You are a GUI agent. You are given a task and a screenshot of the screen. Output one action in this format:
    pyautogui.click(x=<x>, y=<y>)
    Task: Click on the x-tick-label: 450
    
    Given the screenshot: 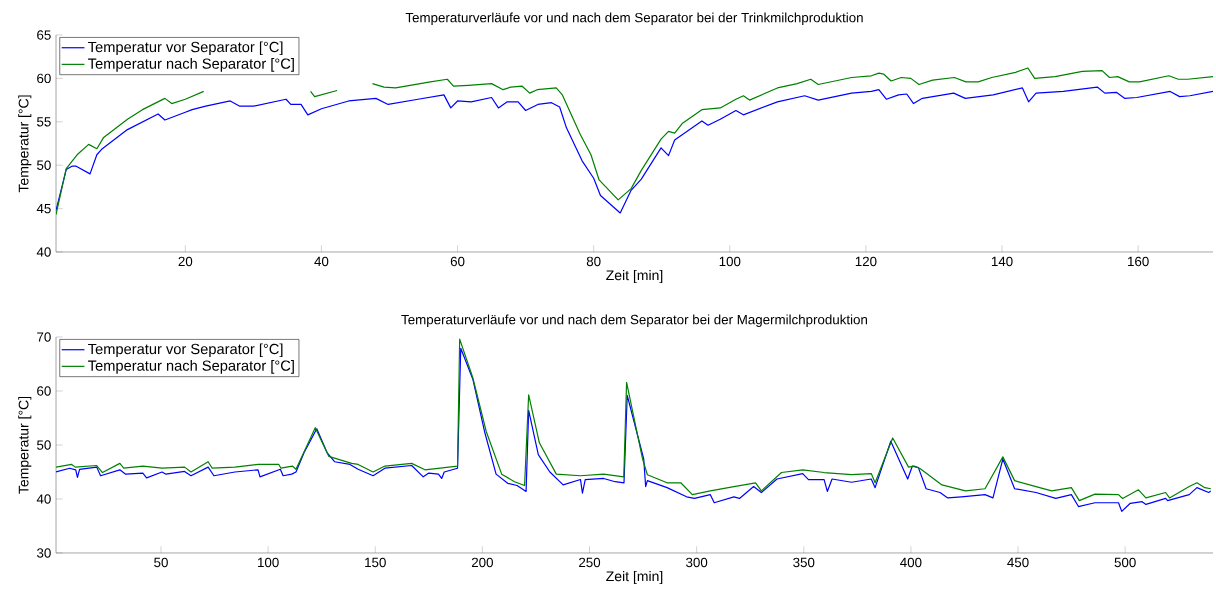 What is the action you would take?
    pyautogui.click(x=1018, y=562)
    